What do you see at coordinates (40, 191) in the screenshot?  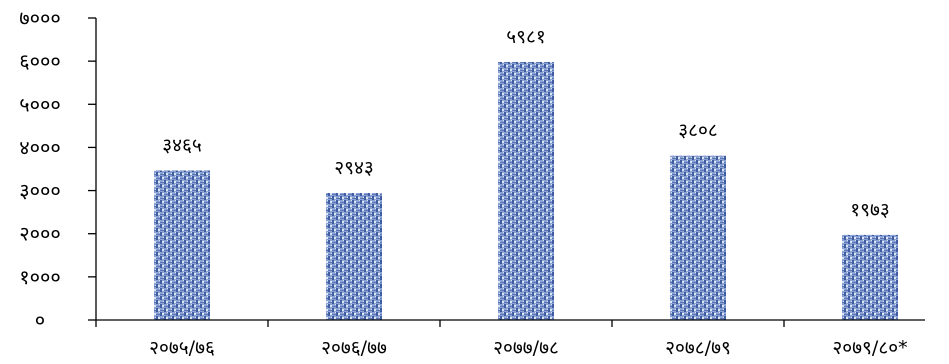 I see `y-tick-label: ३०००` at bounding box center [40, 191].